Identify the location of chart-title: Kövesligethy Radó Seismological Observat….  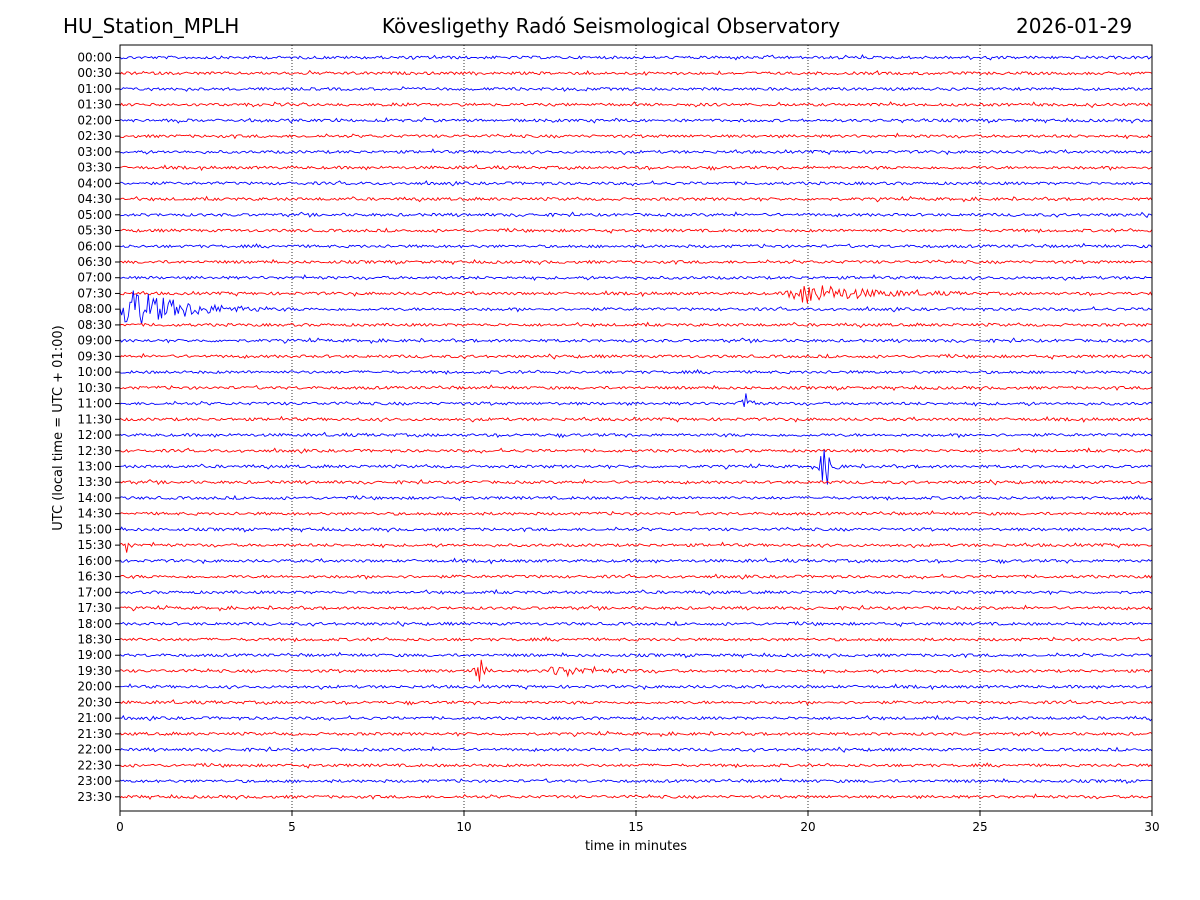
(611, 26).